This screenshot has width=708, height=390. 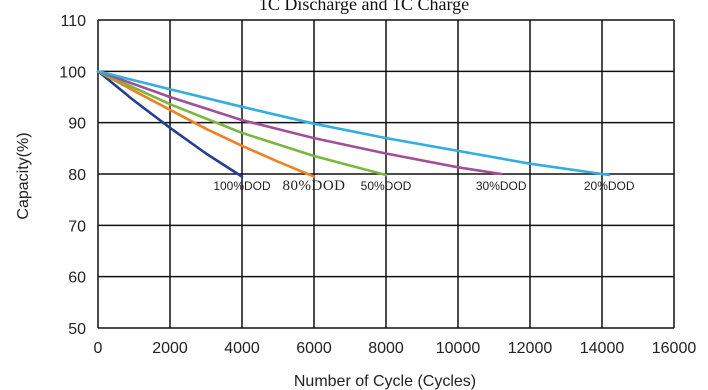 I want to click on x-tick-label: 16000, so click(x=674, y=348).